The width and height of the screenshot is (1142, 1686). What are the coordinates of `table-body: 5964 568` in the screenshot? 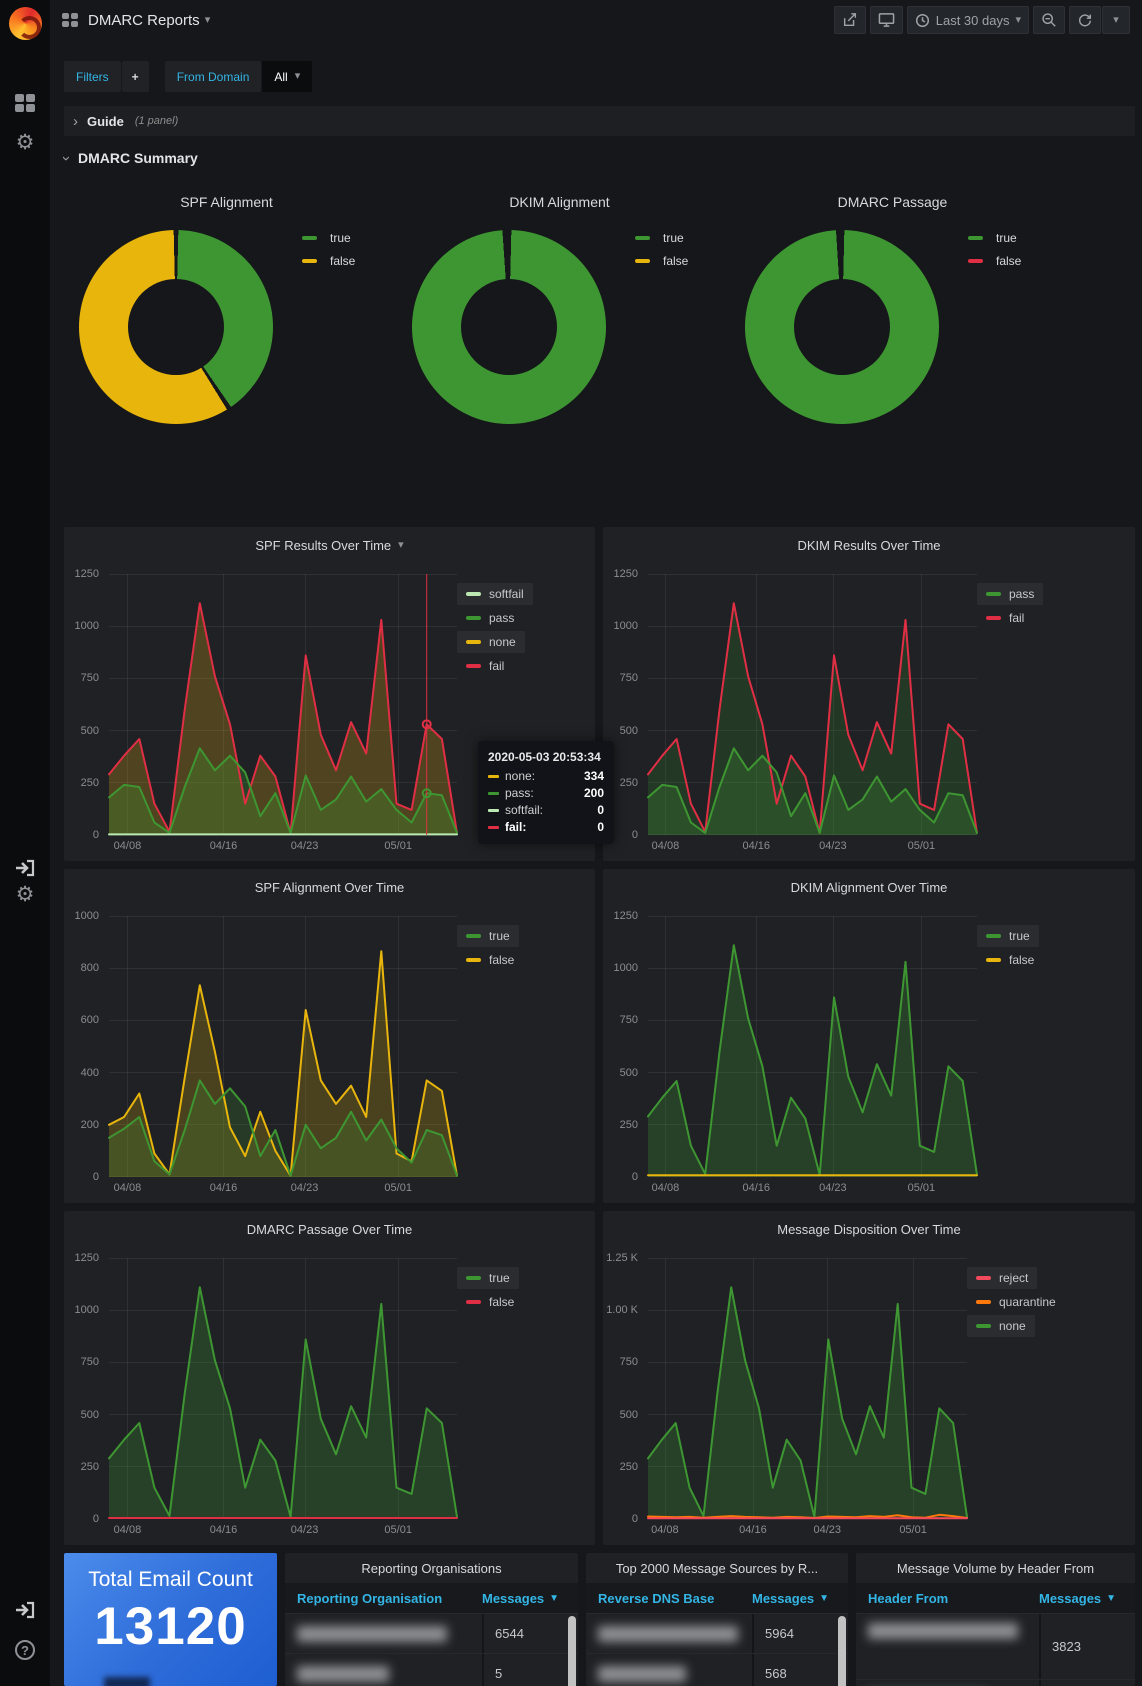 It's located at (717, 1649).